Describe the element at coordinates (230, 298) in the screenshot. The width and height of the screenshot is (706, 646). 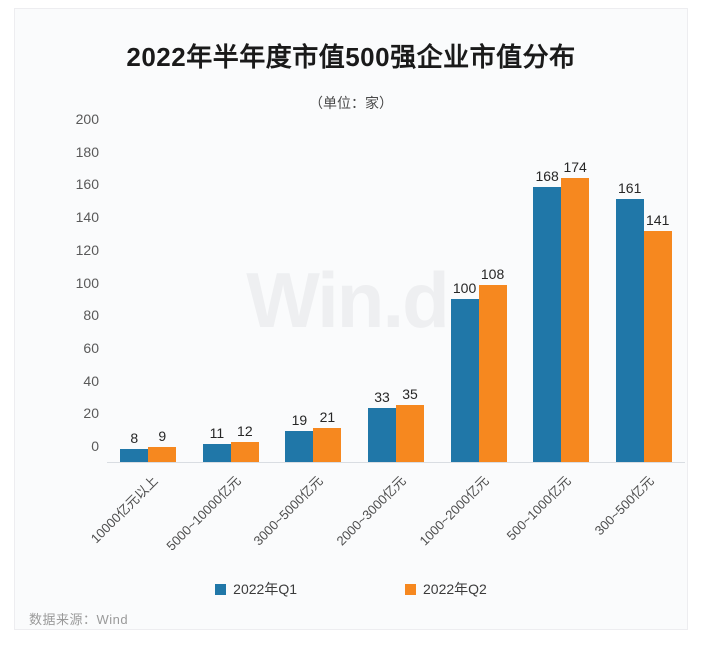
I see `bar-group: 11 12` at that location.